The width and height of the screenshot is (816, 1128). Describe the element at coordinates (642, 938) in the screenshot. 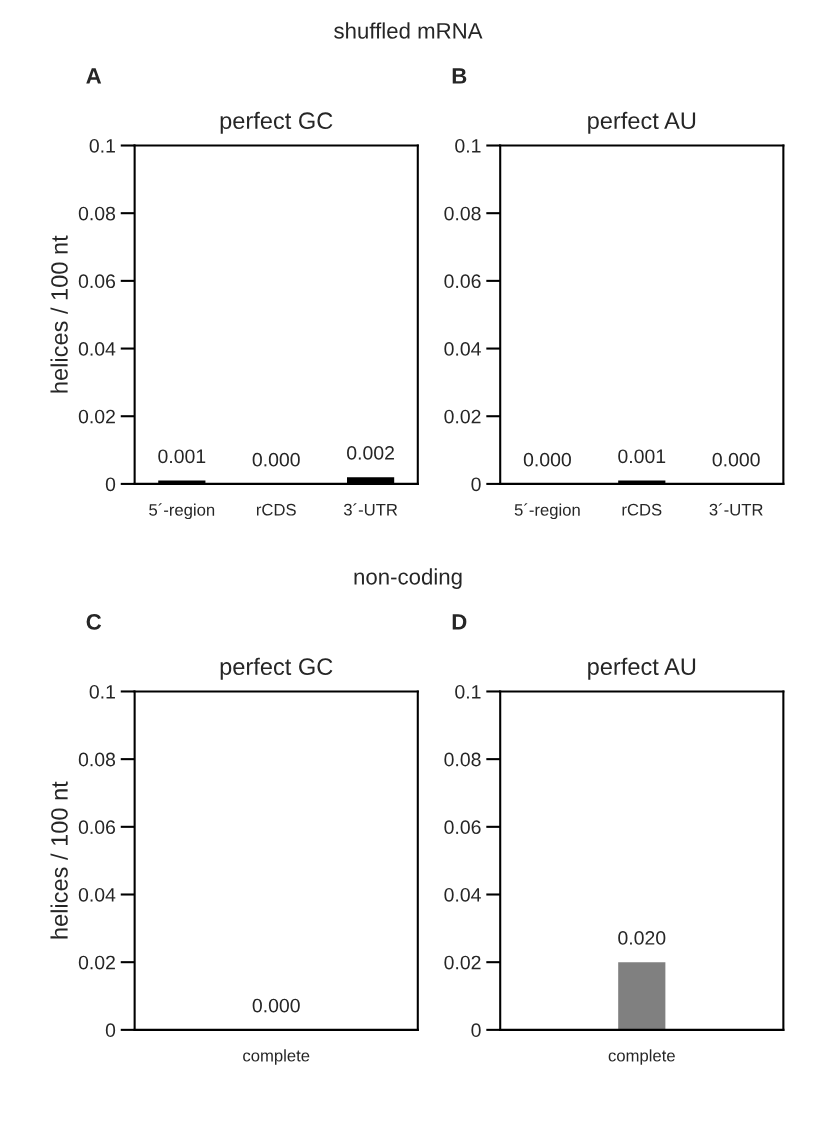

I see `data-label: 0.020` at that location.